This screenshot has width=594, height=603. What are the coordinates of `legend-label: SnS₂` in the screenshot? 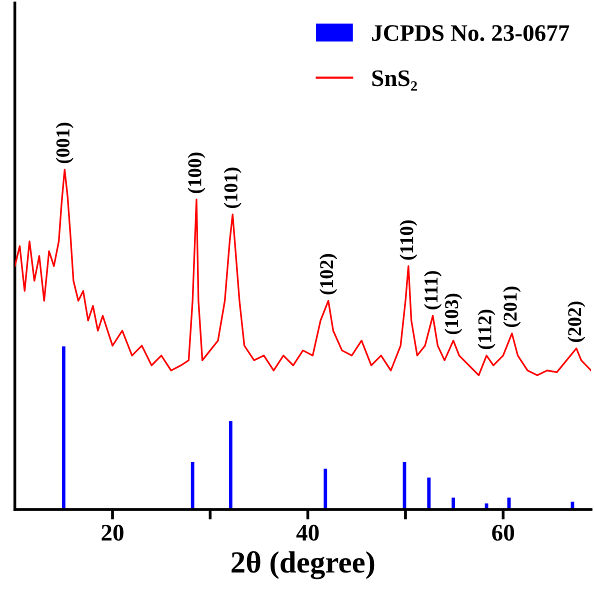 It's located at (394, 80).